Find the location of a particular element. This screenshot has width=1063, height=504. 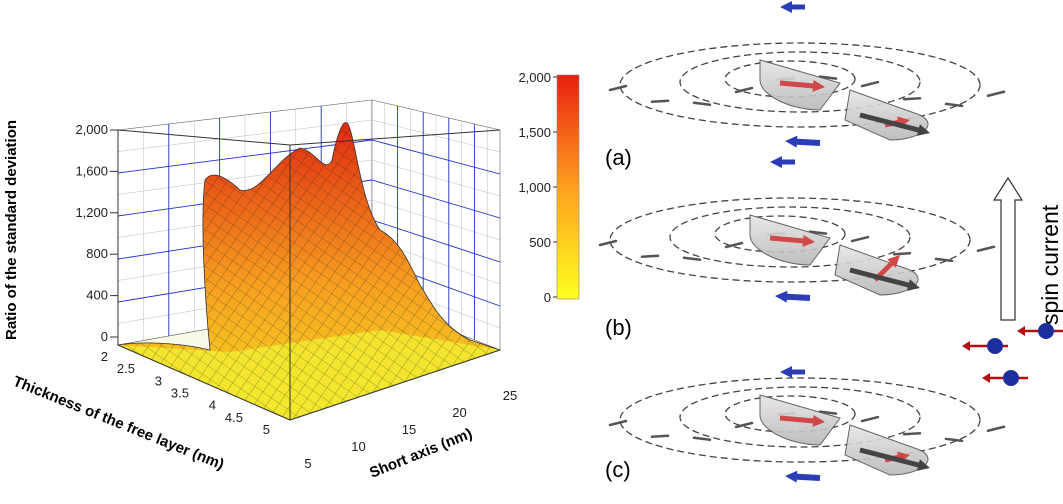

spin-current-label: spin current is located at coordinates (1050, 264).